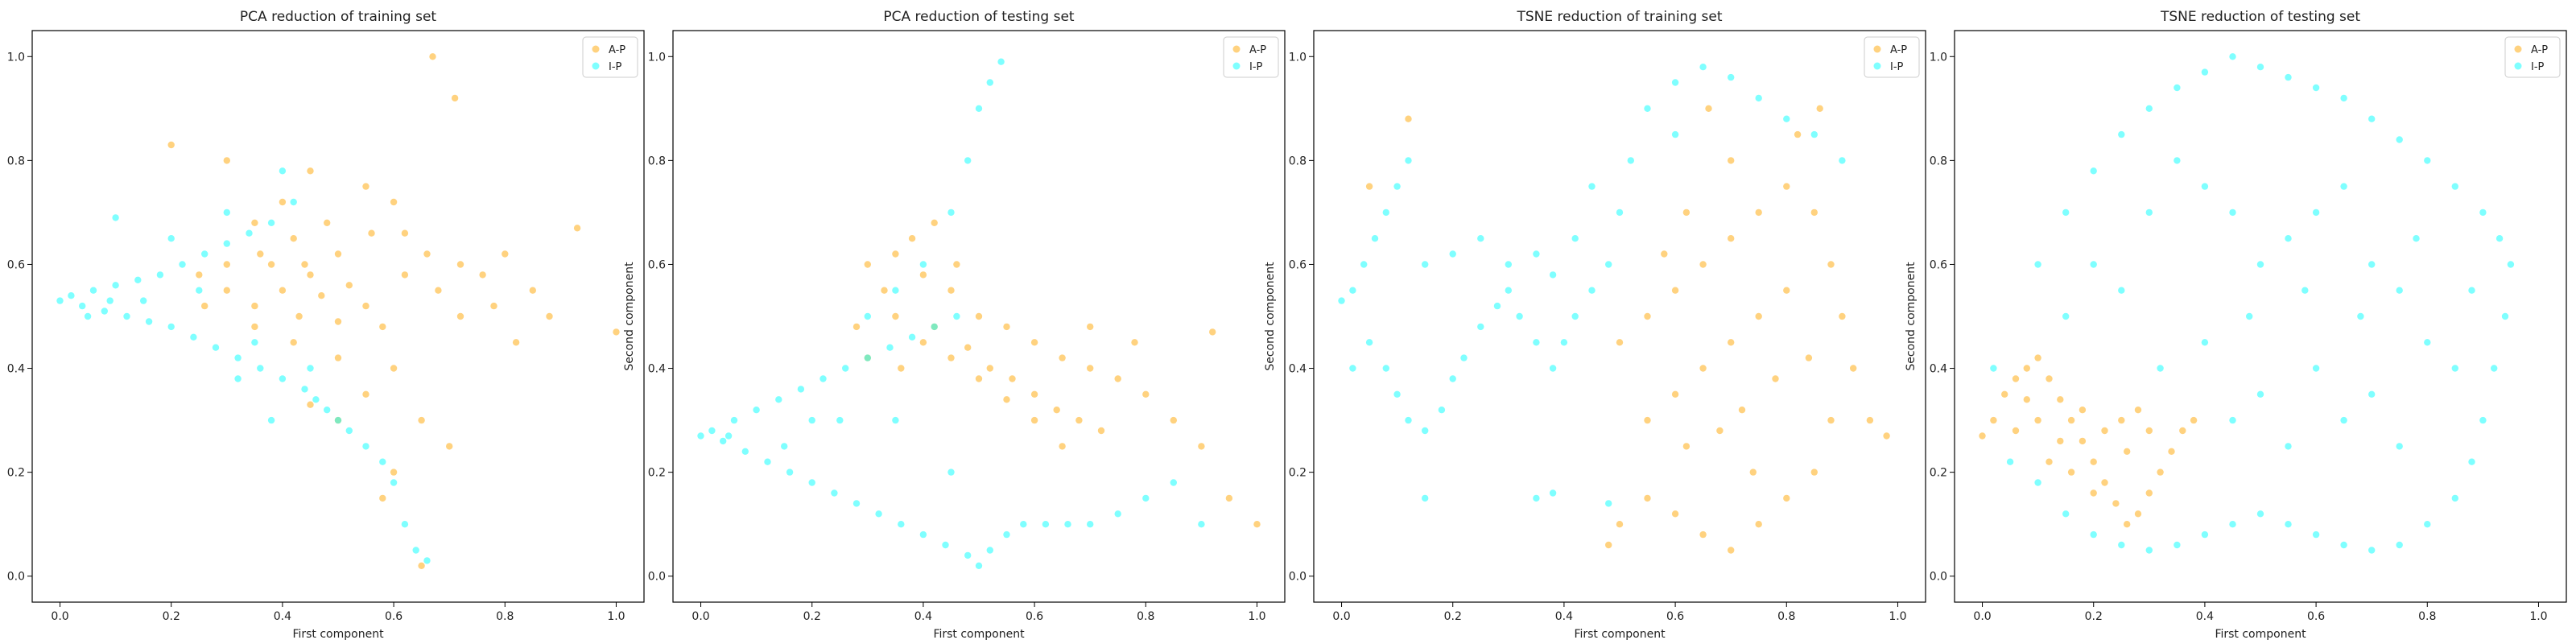  Describe the element at coordinates (1911, 316) in the screenshot. I see `y-axis-label: Second component` at that location.